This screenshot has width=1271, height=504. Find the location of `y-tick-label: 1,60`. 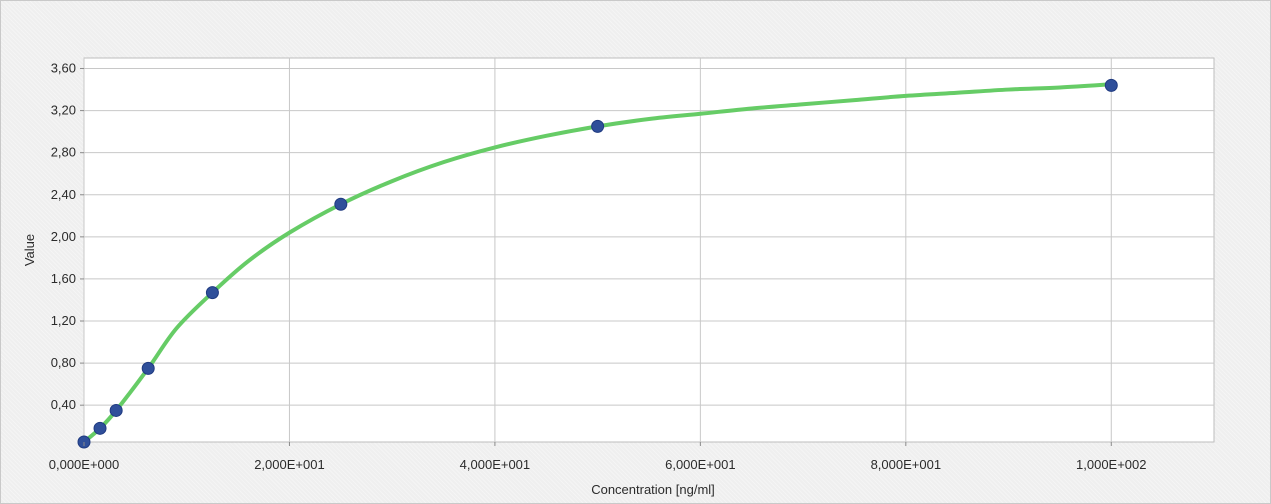

y-tick-label: 1,60 is located at coordinates (63, 278).